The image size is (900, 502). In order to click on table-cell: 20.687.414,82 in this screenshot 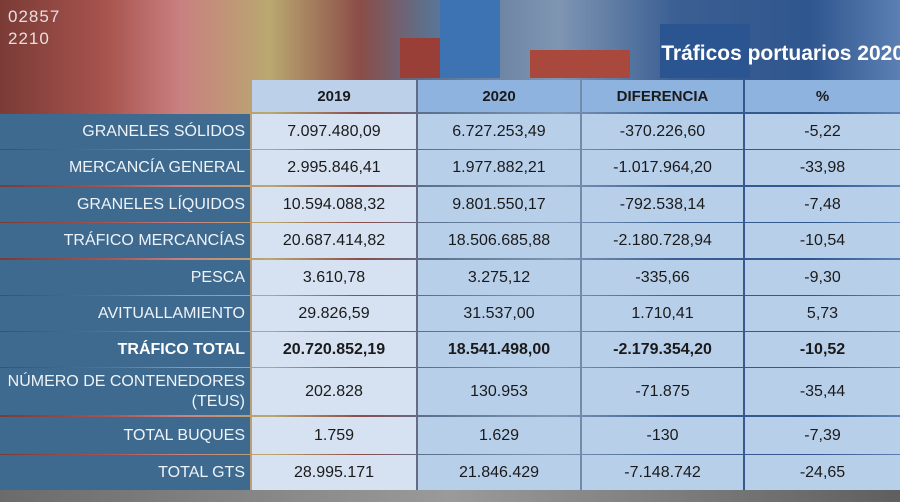, I will do `click(334, 240)`.